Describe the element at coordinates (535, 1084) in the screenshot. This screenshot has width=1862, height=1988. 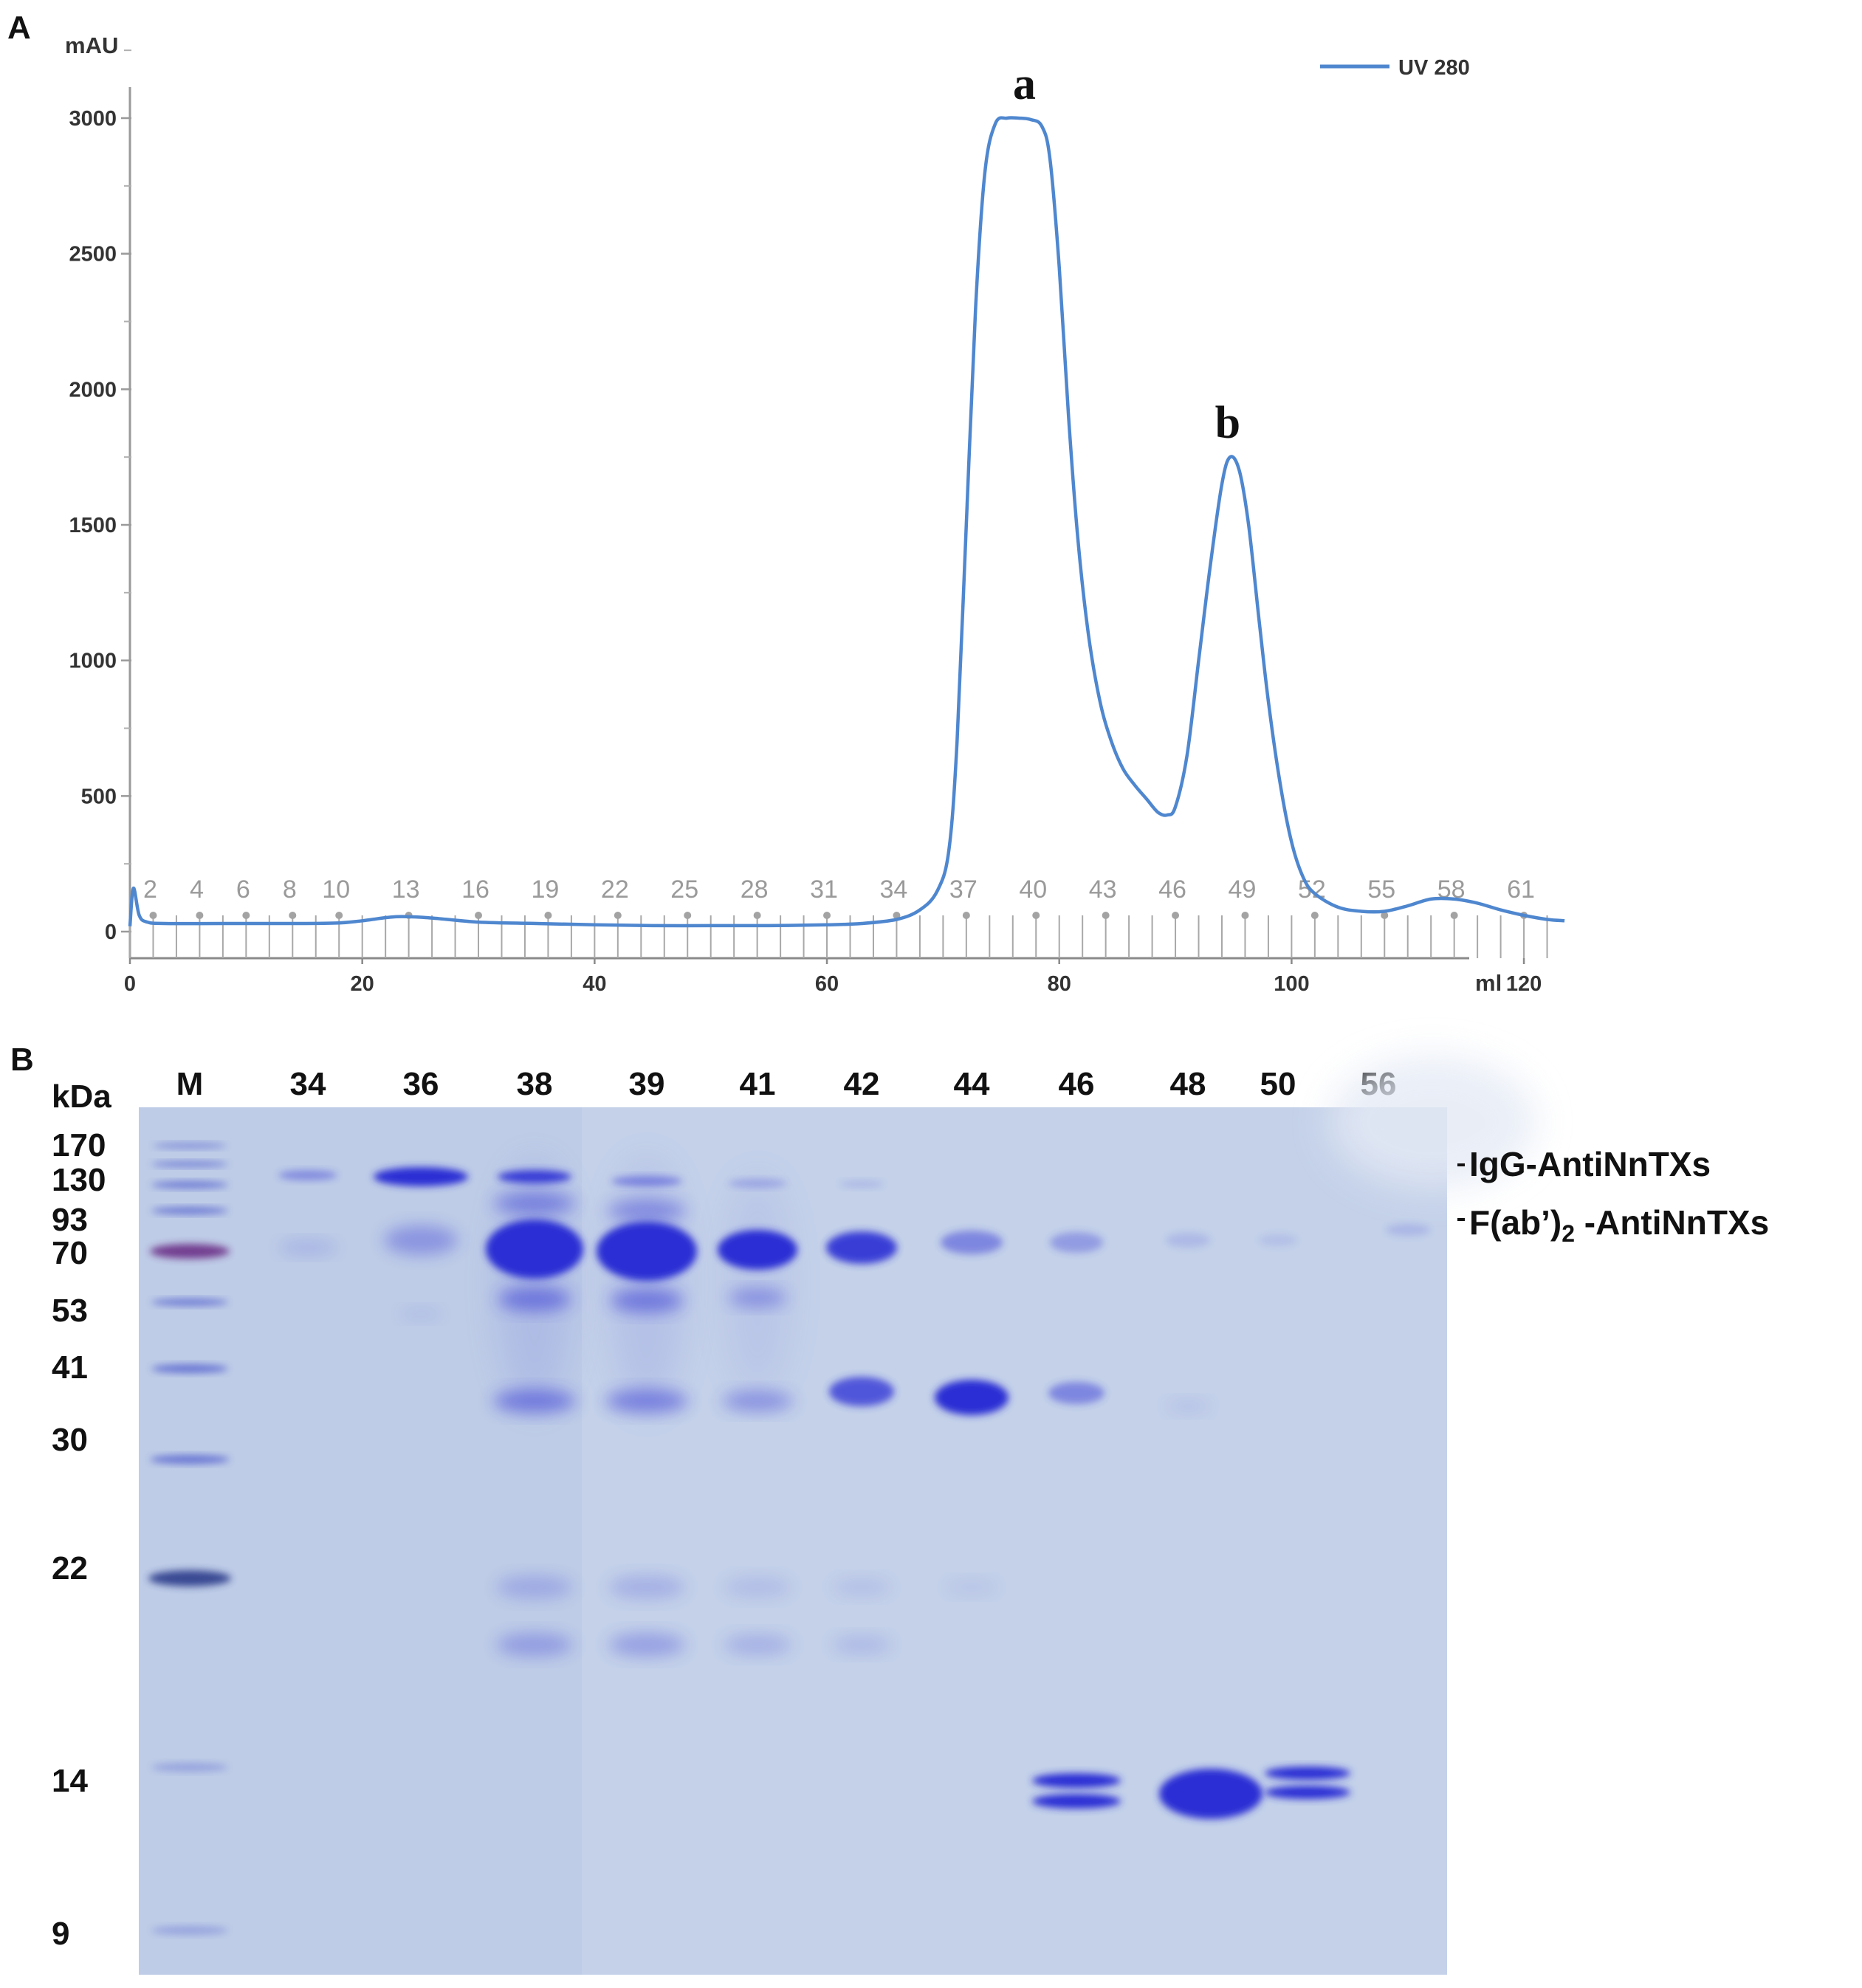
I see `lane-label: 38` at that location.